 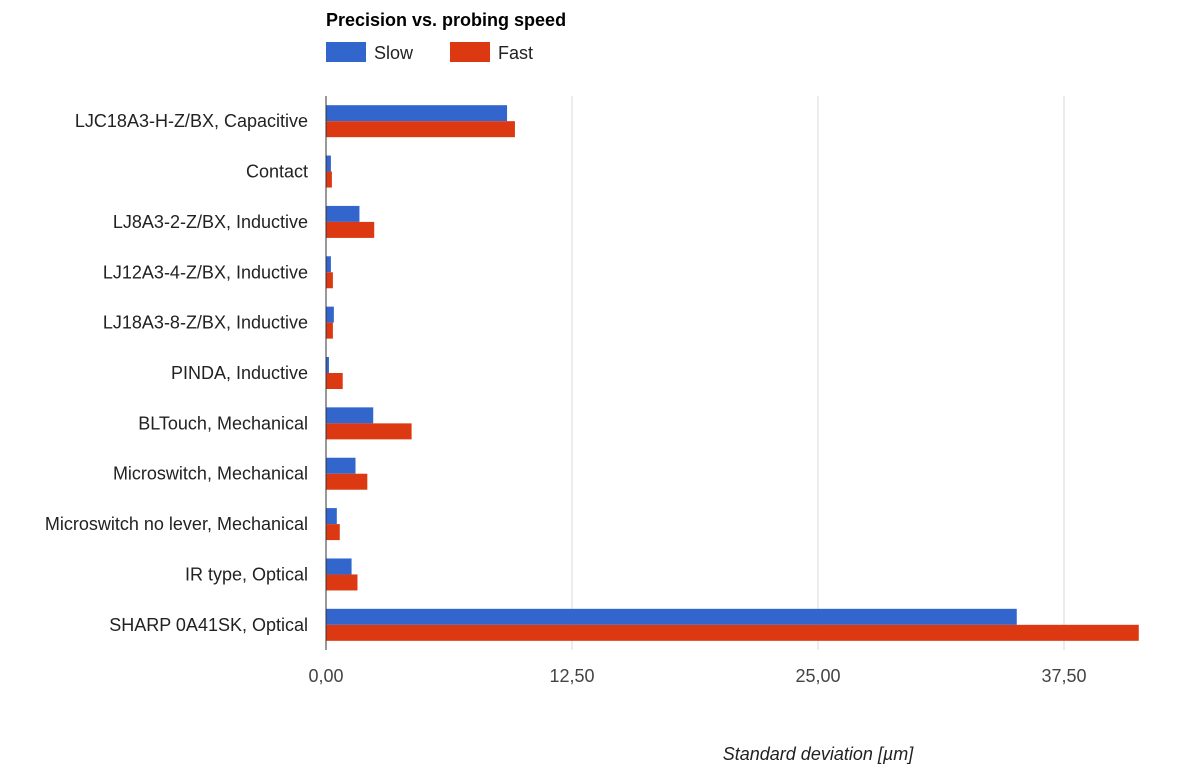 What do you see at coordinates (818, 754) in the screenshot?
I see `x-axis-title: Standard deviation [µm]` at bounding box center [818, 754].